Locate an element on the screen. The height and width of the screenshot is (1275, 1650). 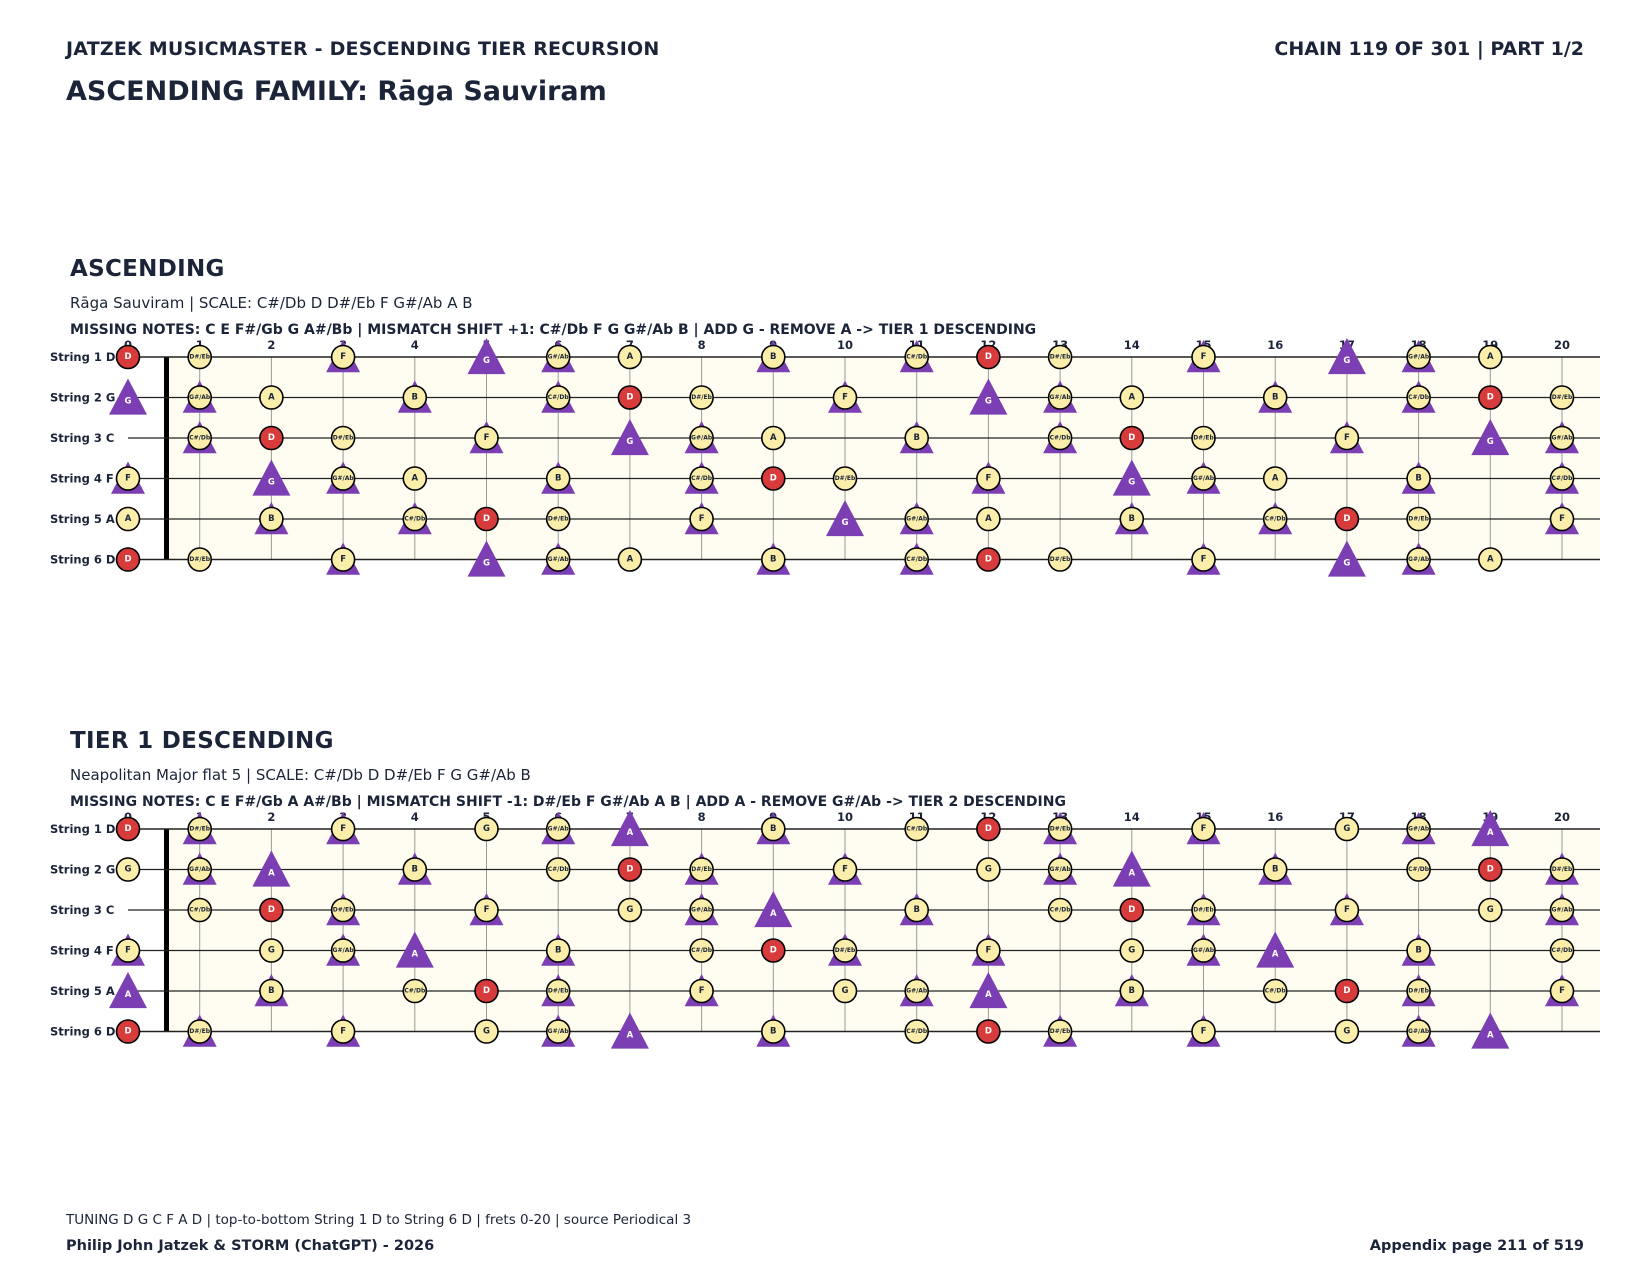
fretboard-background is located at coordinates (882, 458).